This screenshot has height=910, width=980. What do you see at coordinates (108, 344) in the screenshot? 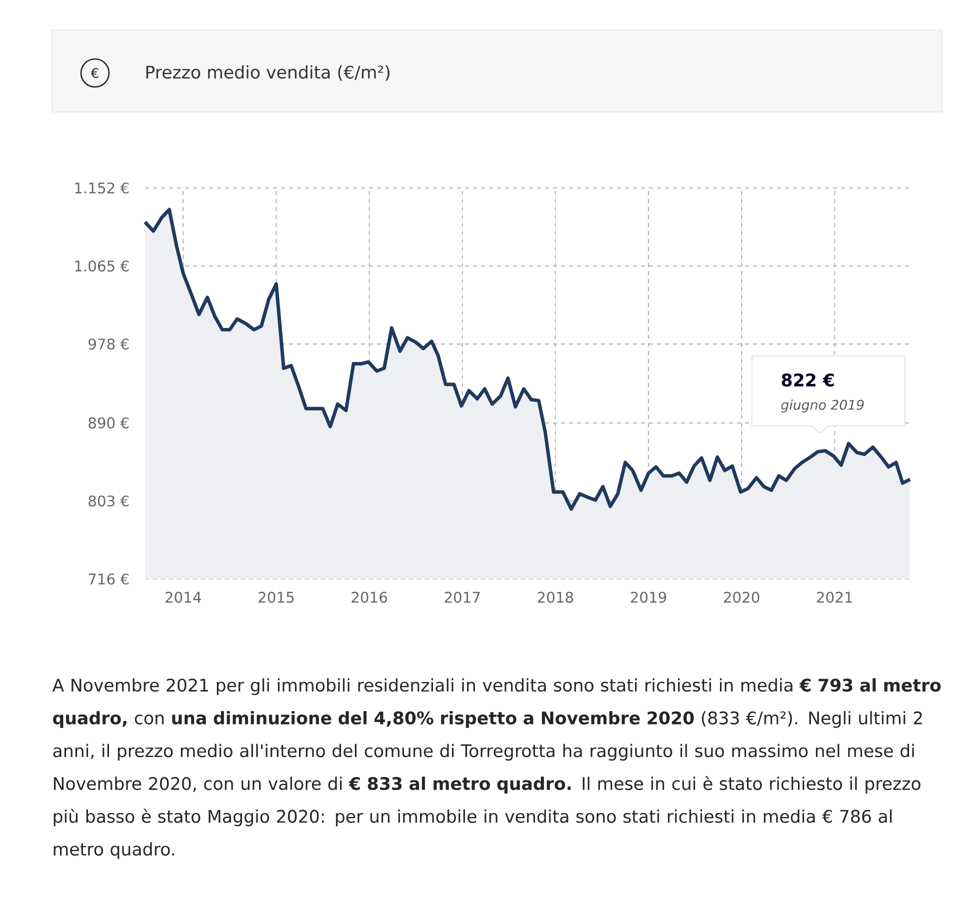
I see `y-tick-label: 978 €` at bounding box center [108, 344].